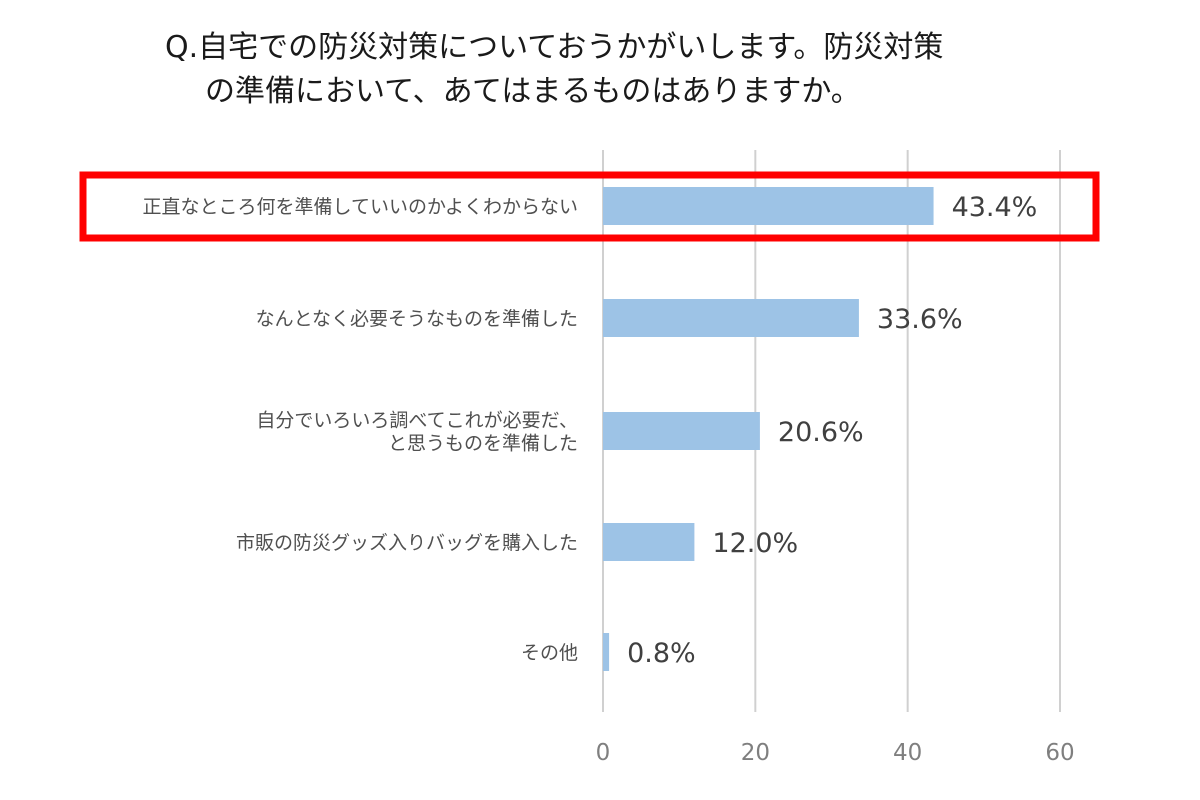  I want to click on value-label-3: 12.0%, so click(755, 543).